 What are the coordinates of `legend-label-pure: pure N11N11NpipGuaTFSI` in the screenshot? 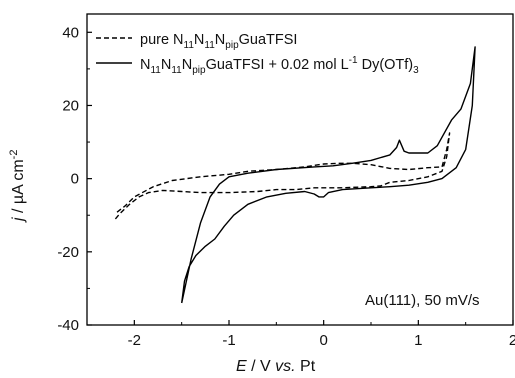 It's located at (218, 41).